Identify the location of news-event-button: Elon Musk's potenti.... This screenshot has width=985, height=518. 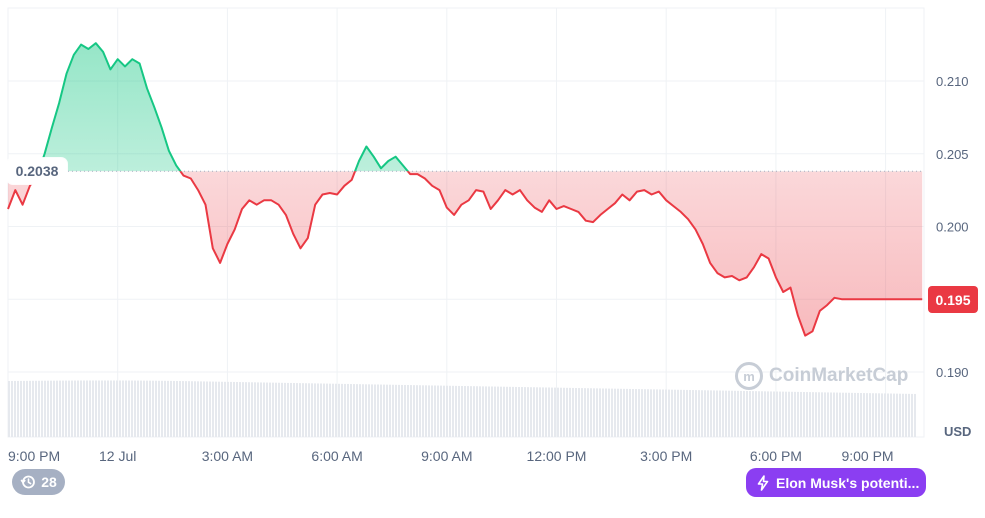
(836, 482).